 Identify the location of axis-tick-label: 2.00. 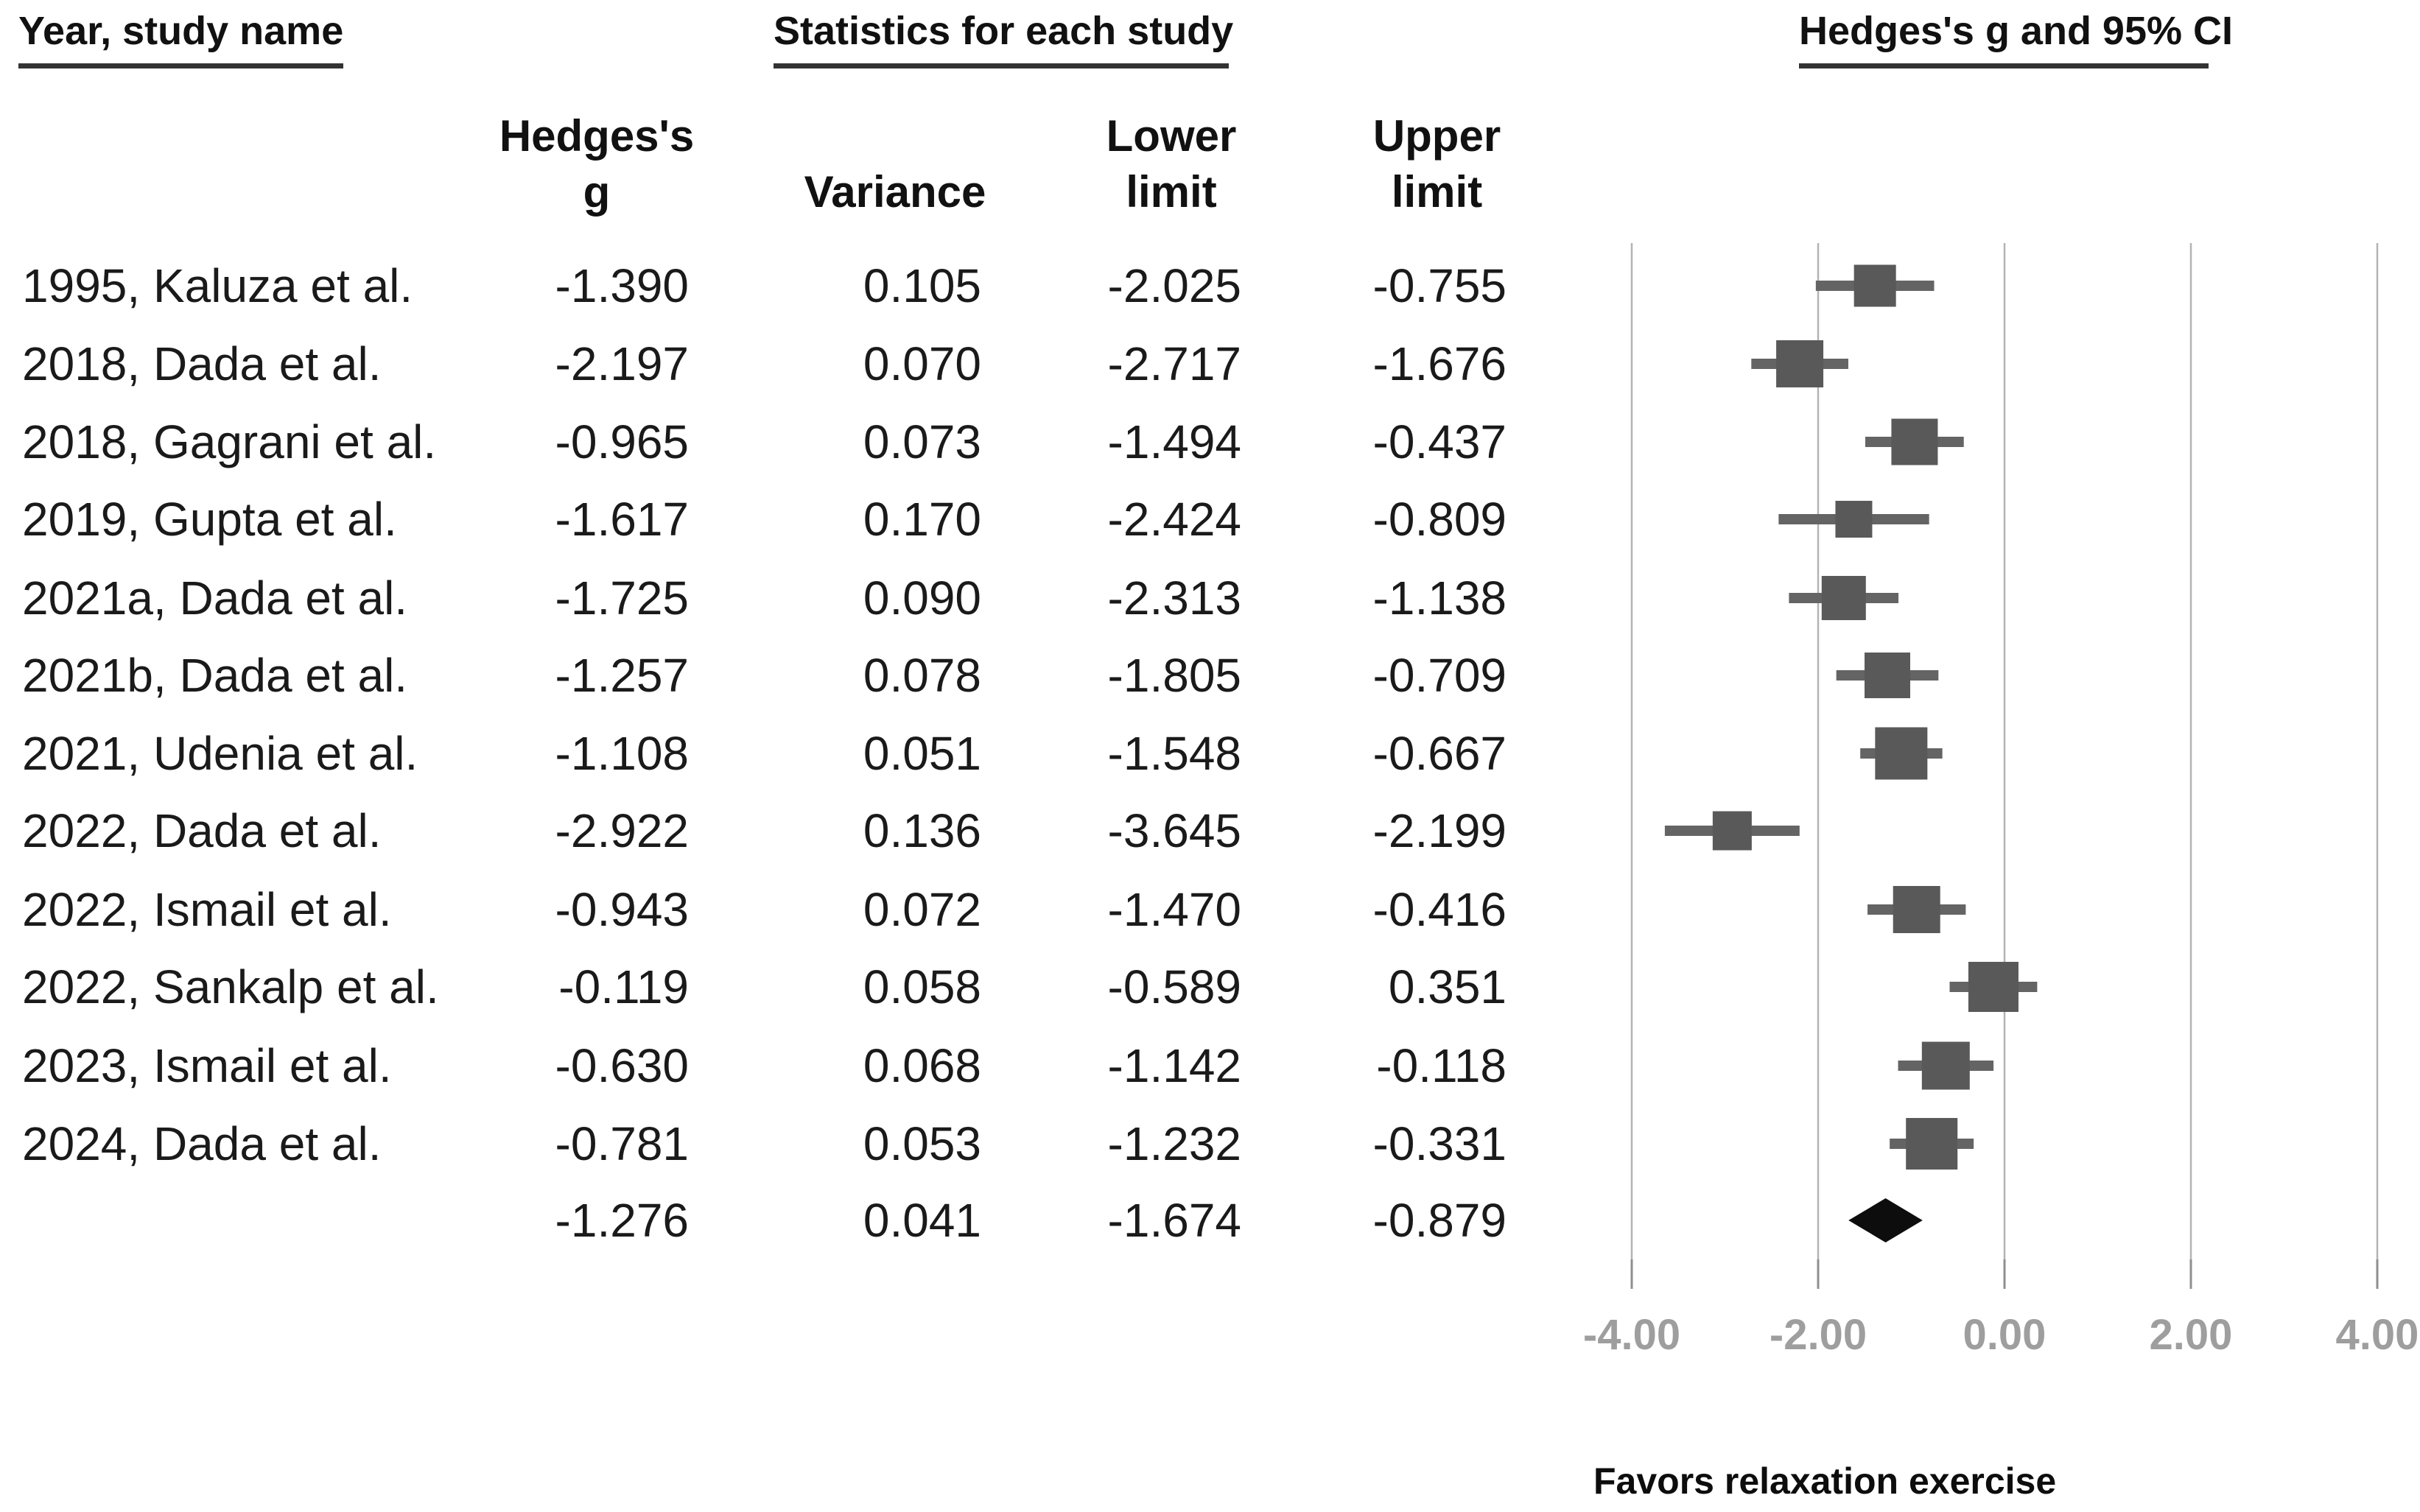
(2191, 1335).